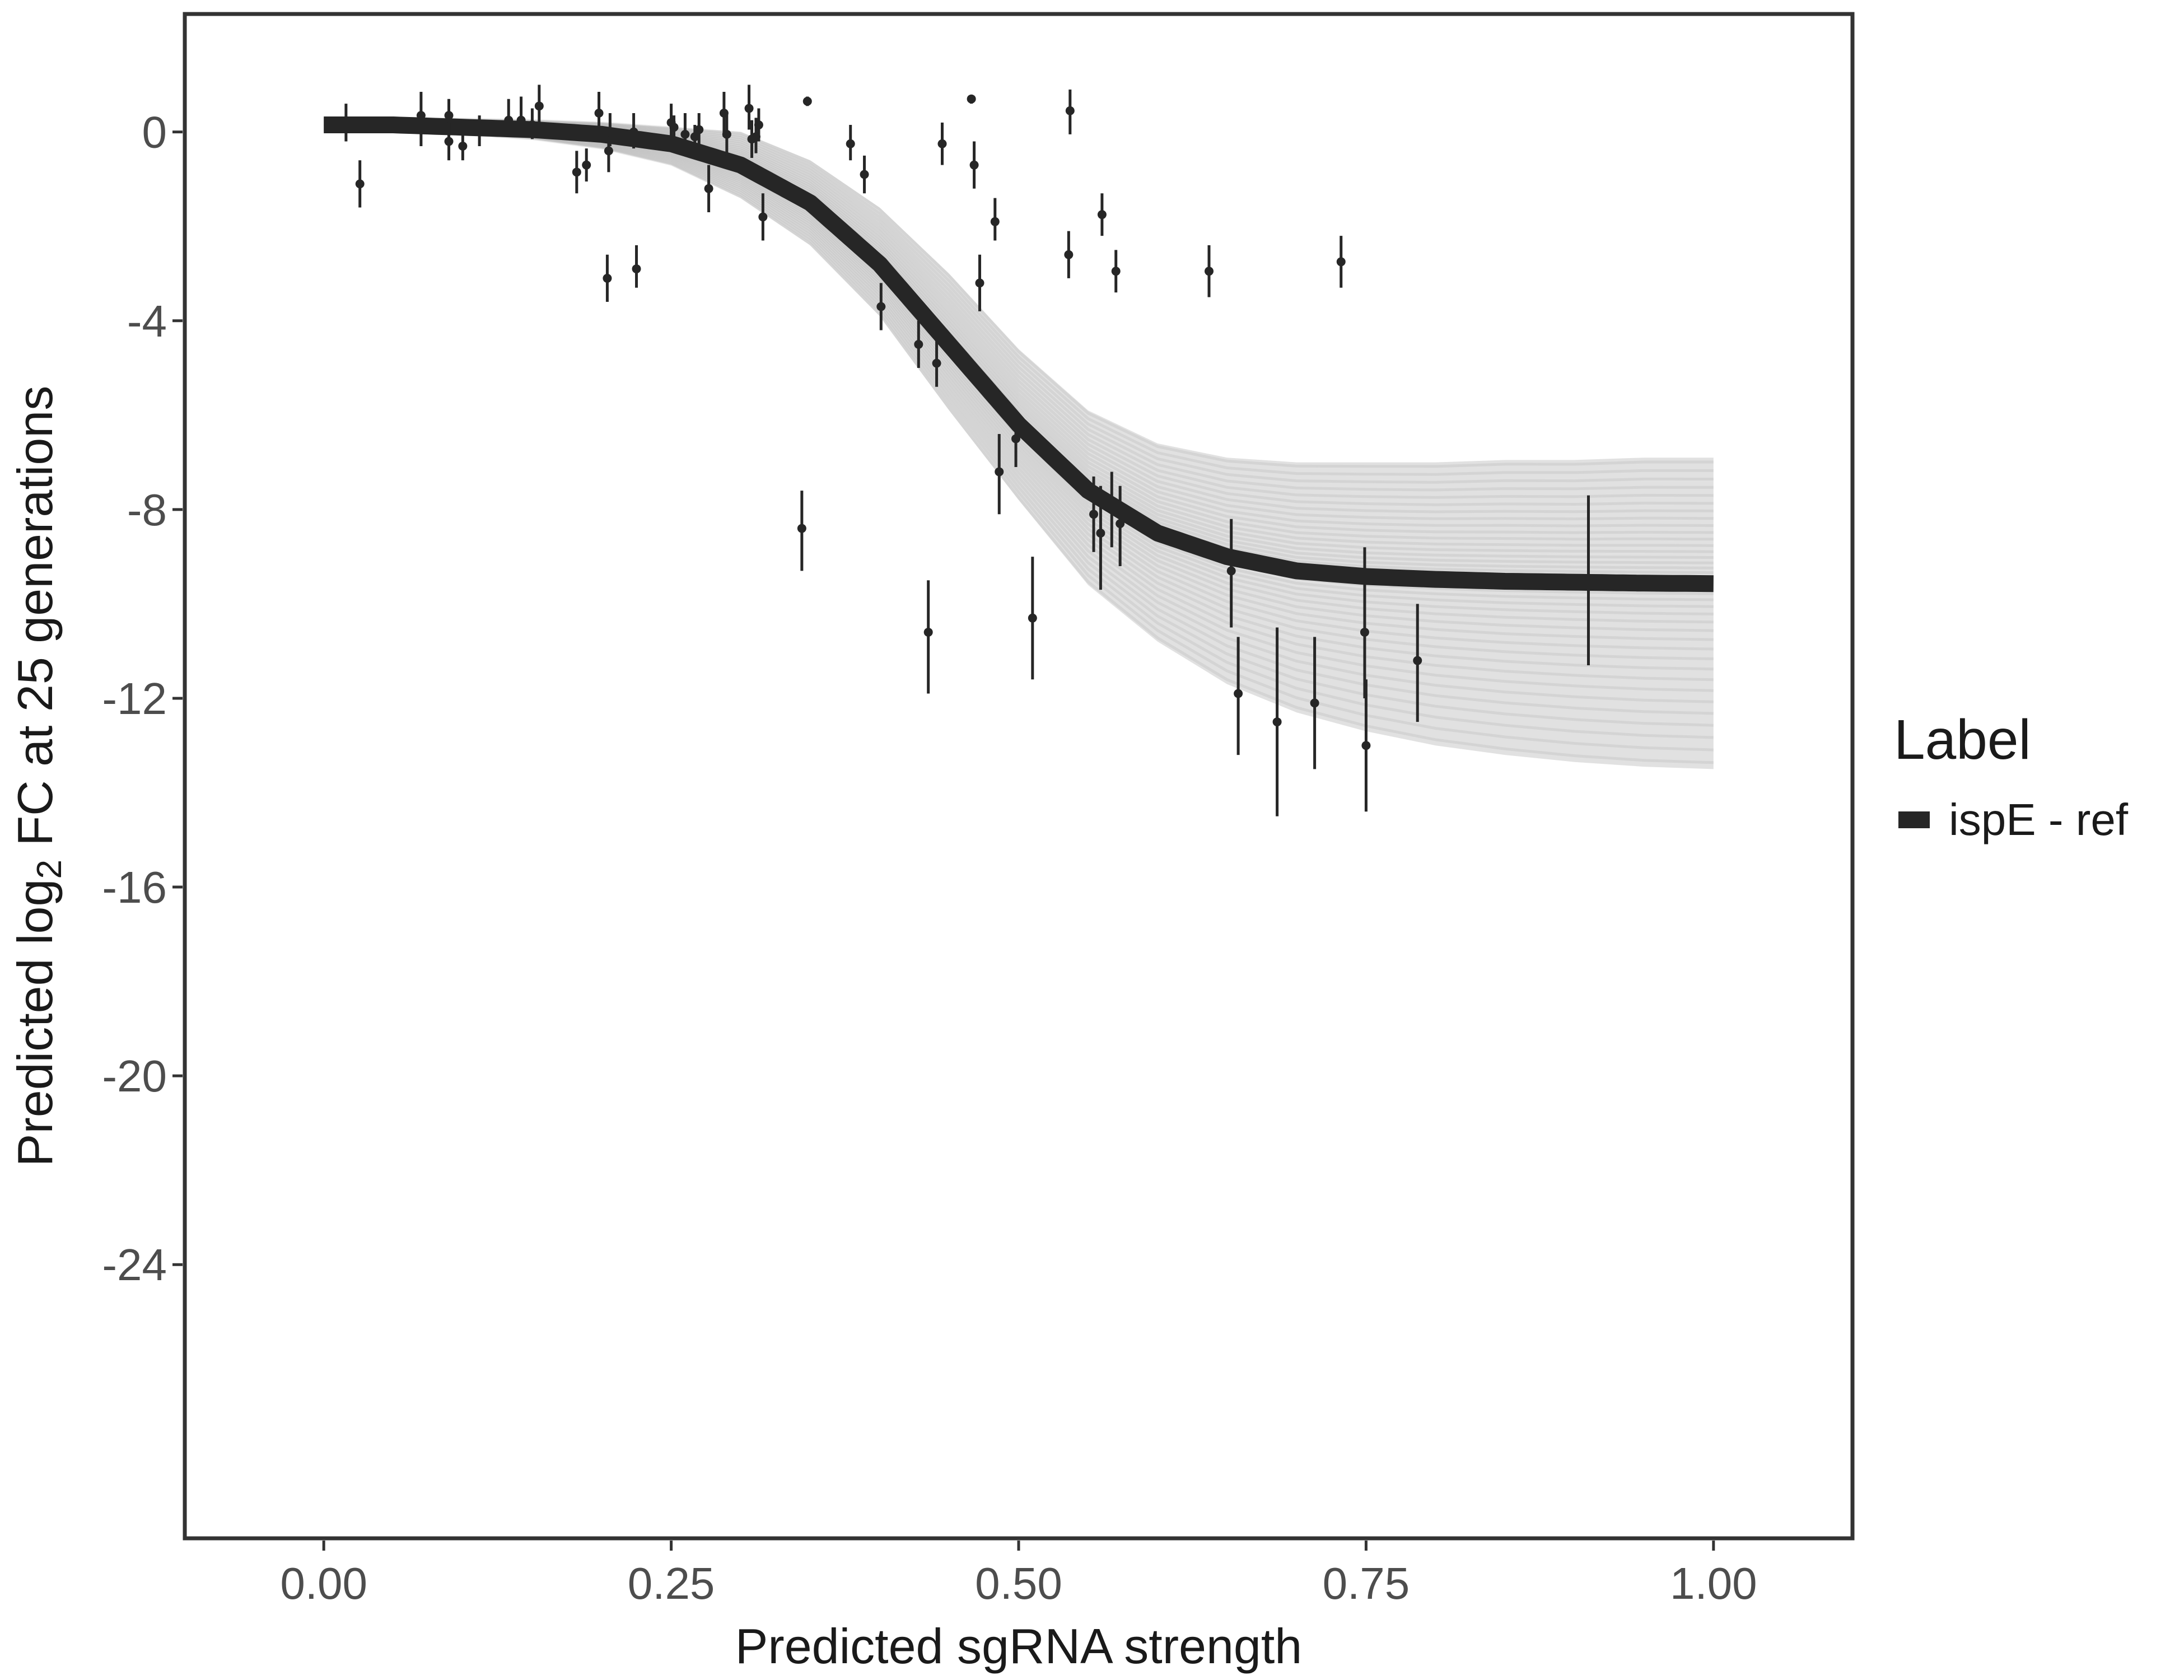 The width and height of the screenshot is (2184, 1680). Describe the element at coordinates (50, 870) in the screenshot. I see `y-axis-title-subscript: 2` at that location.